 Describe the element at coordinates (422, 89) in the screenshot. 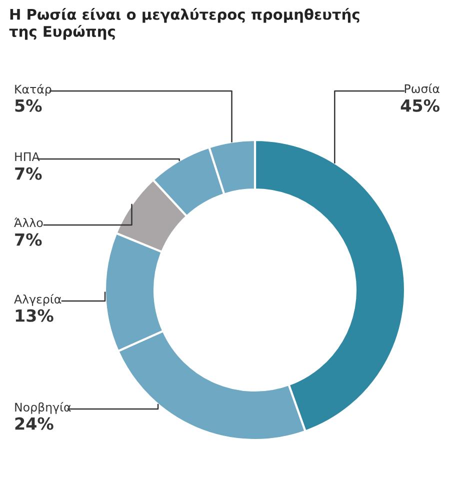

I see `slice-label: Ρωσία` at that location.